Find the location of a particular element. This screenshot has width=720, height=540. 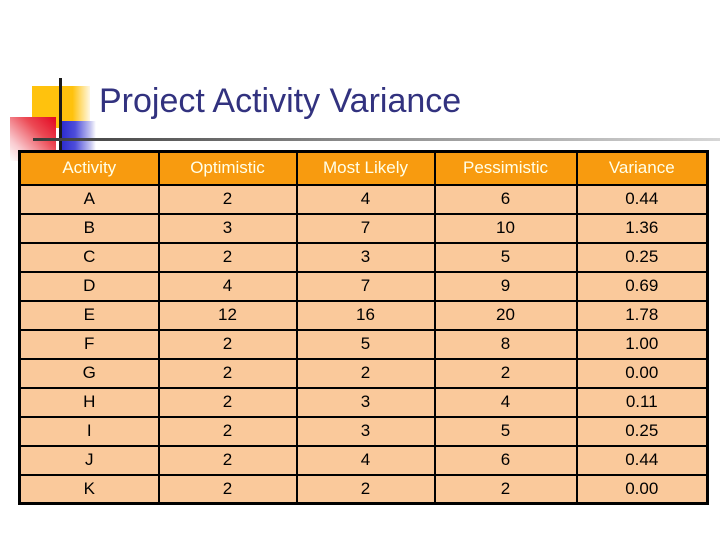

column-header-variance: Variance is located at coordinates (642, 168).